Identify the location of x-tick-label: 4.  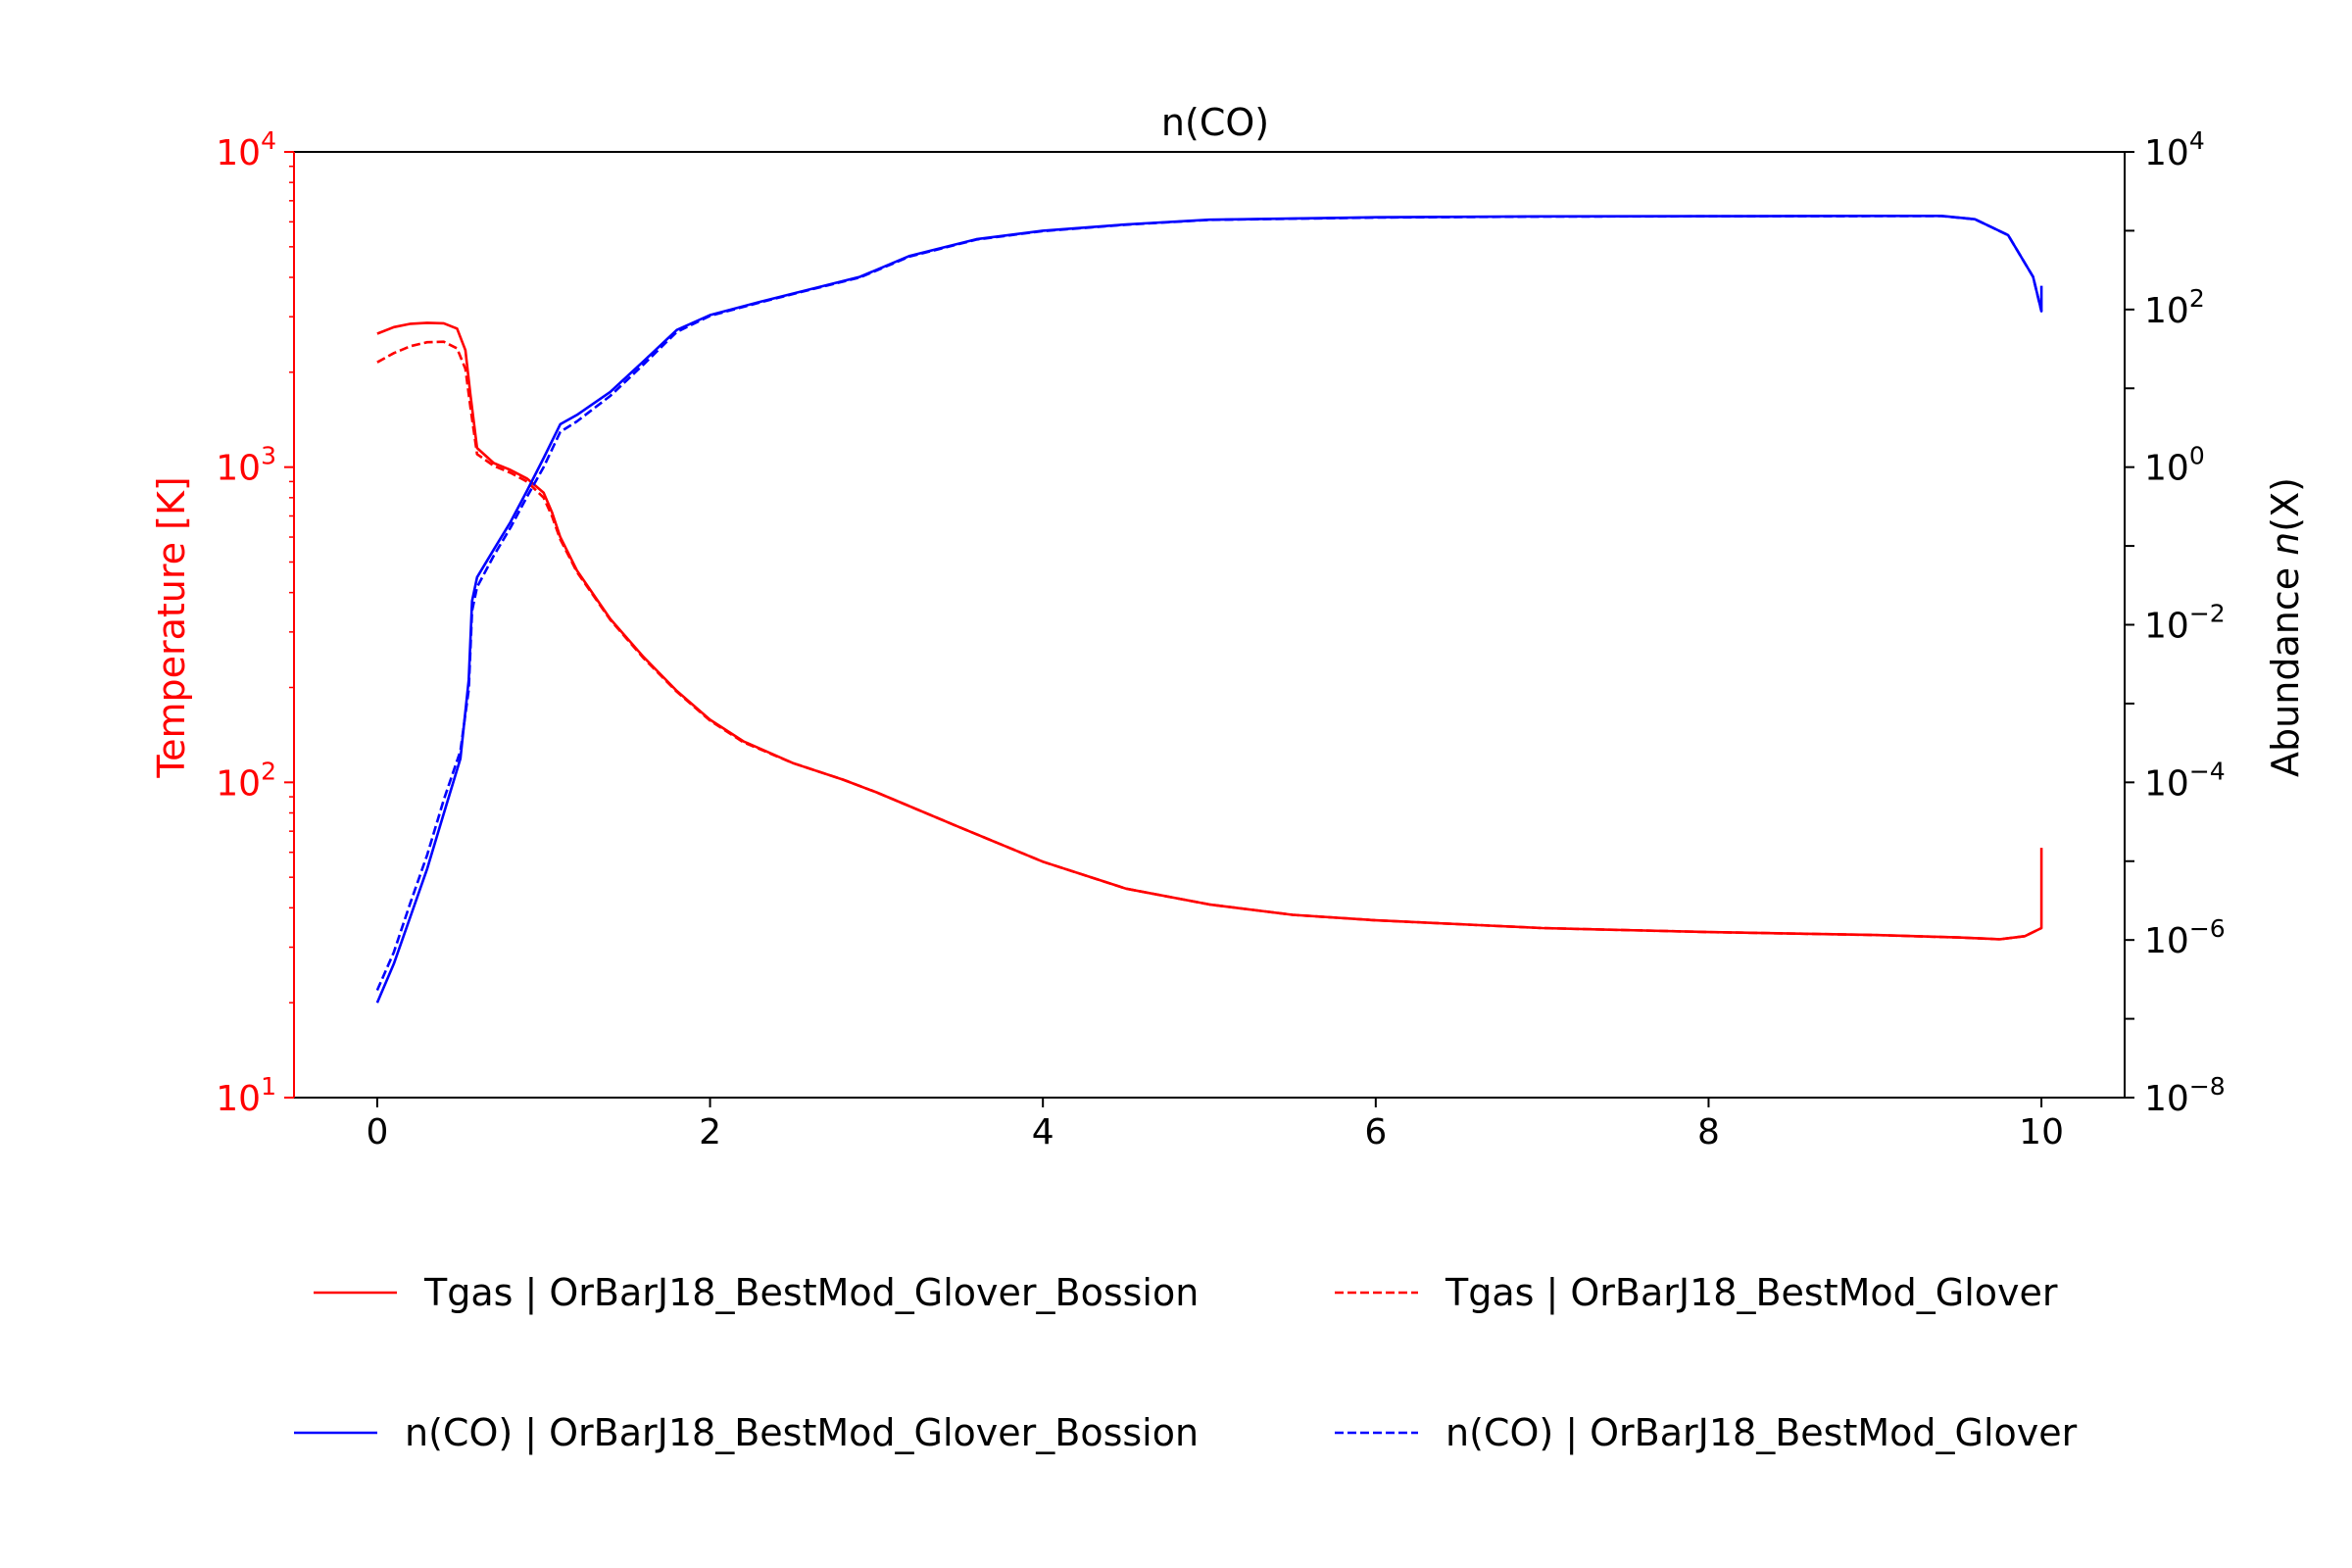
(1043, 1132).